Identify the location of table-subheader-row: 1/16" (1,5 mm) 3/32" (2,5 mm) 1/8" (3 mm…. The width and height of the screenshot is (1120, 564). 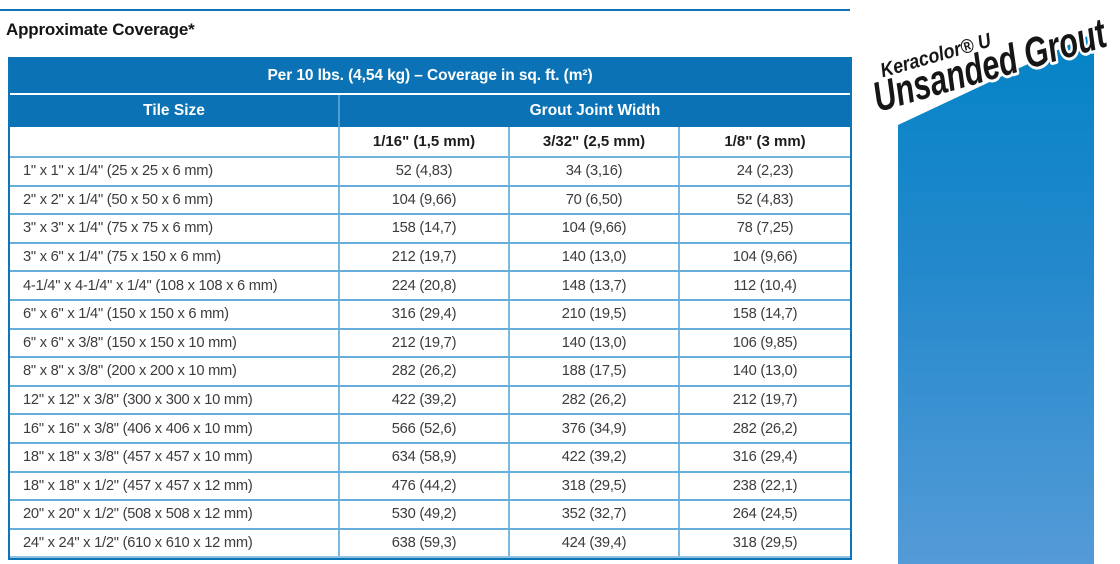
(430, 142).